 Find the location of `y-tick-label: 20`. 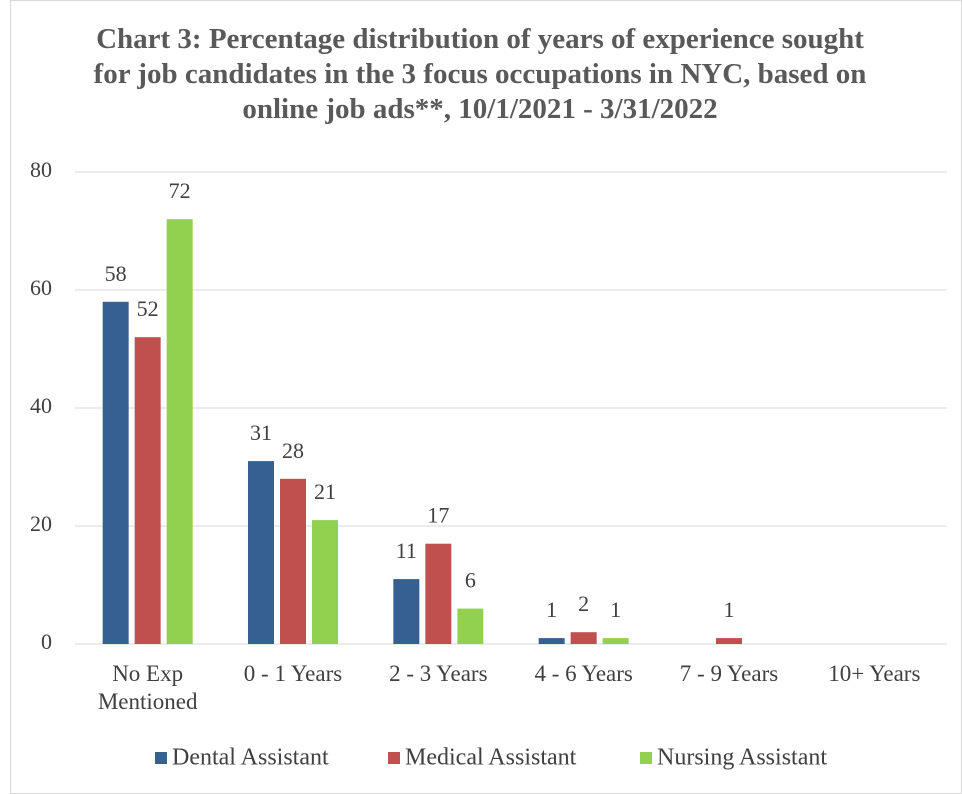

y-tick-label: 20 is located at coordinates (41, 523).